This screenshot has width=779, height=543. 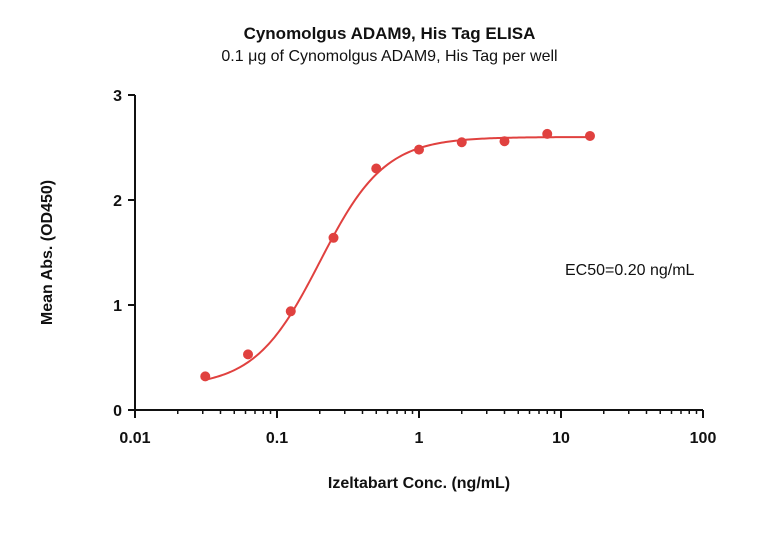 I want to click on x-tick-label: 0.01, so click(x=134, y=438).